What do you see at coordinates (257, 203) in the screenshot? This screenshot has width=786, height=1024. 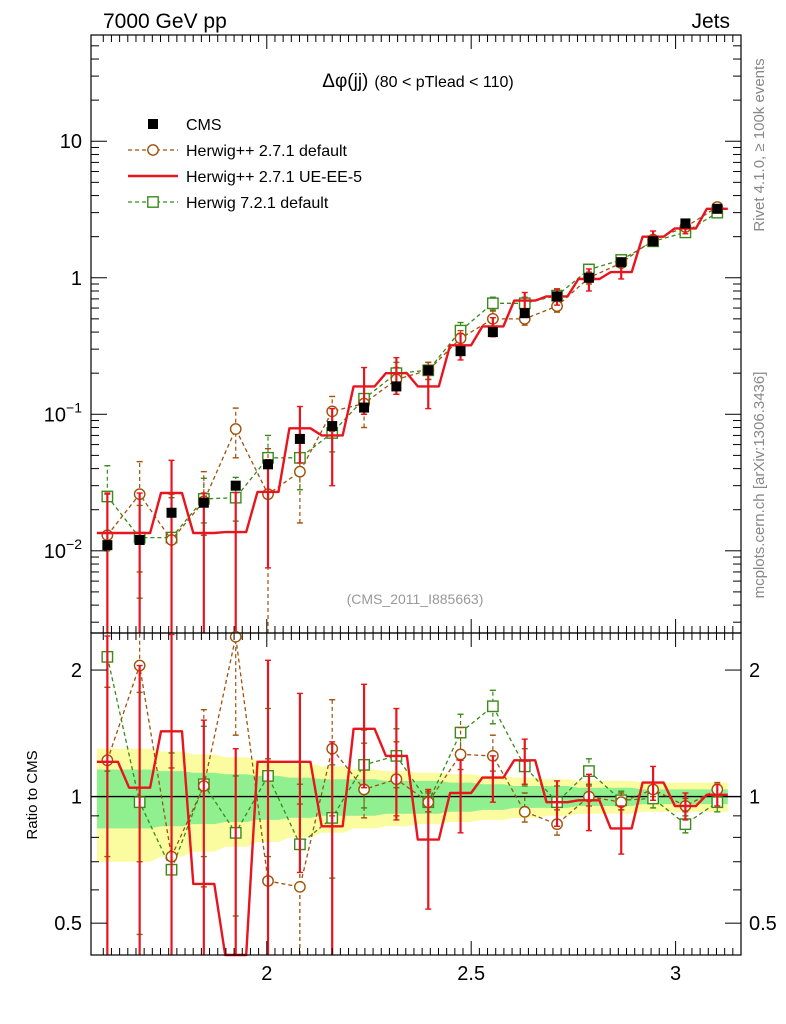 I see `legend-herwig-7-2-1-default-label: Herwig 7.2.1 default` at bounding box center [257, 203].